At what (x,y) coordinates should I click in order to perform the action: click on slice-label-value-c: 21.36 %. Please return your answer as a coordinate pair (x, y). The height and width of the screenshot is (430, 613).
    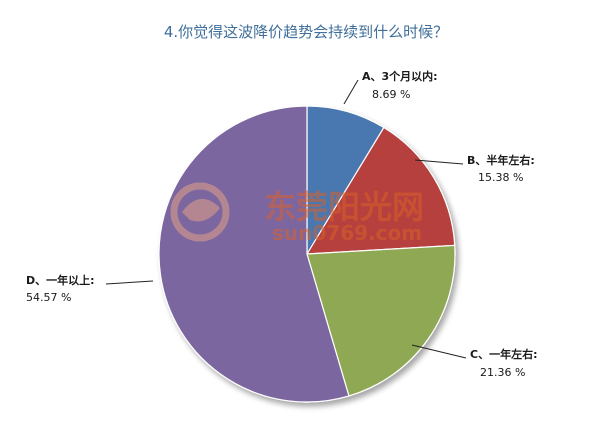
    Looking at the image, I should click on (502, 372).